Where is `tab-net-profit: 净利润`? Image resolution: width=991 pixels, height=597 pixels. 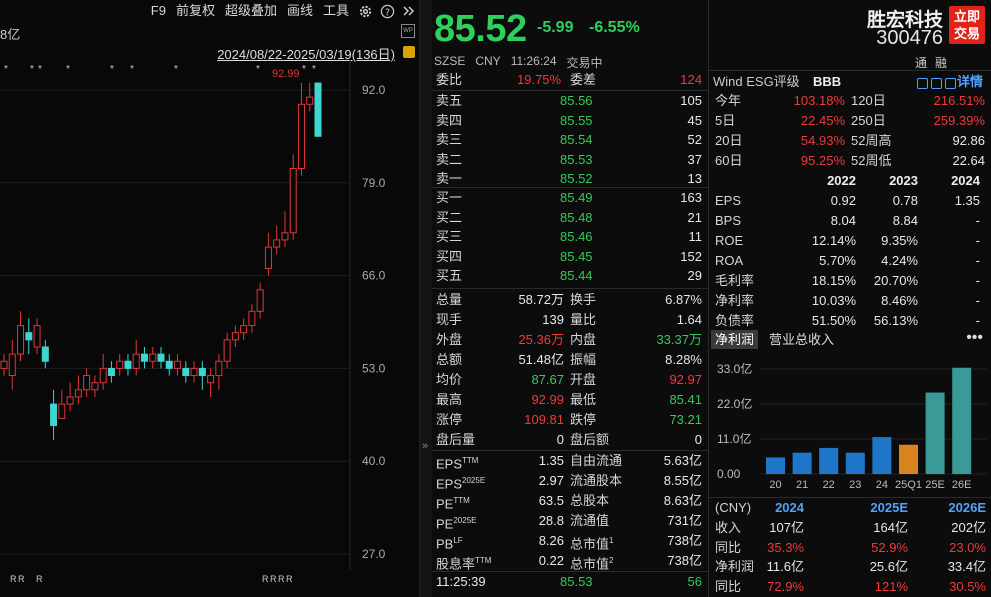
tab-net-profit: 净利润 is located at coordinates (735, 339).